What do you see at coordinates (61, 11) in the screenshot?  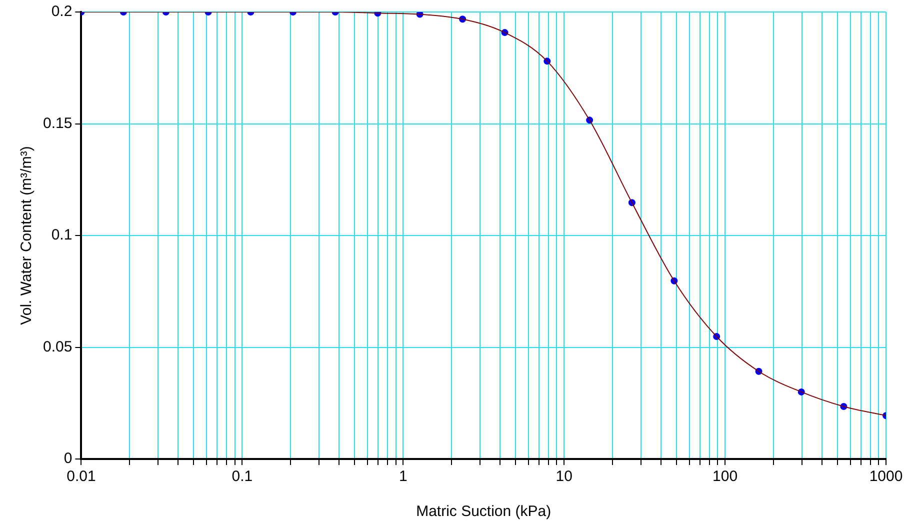 I see `y-tick-label: 0.2` at bounding box center [61, 11].